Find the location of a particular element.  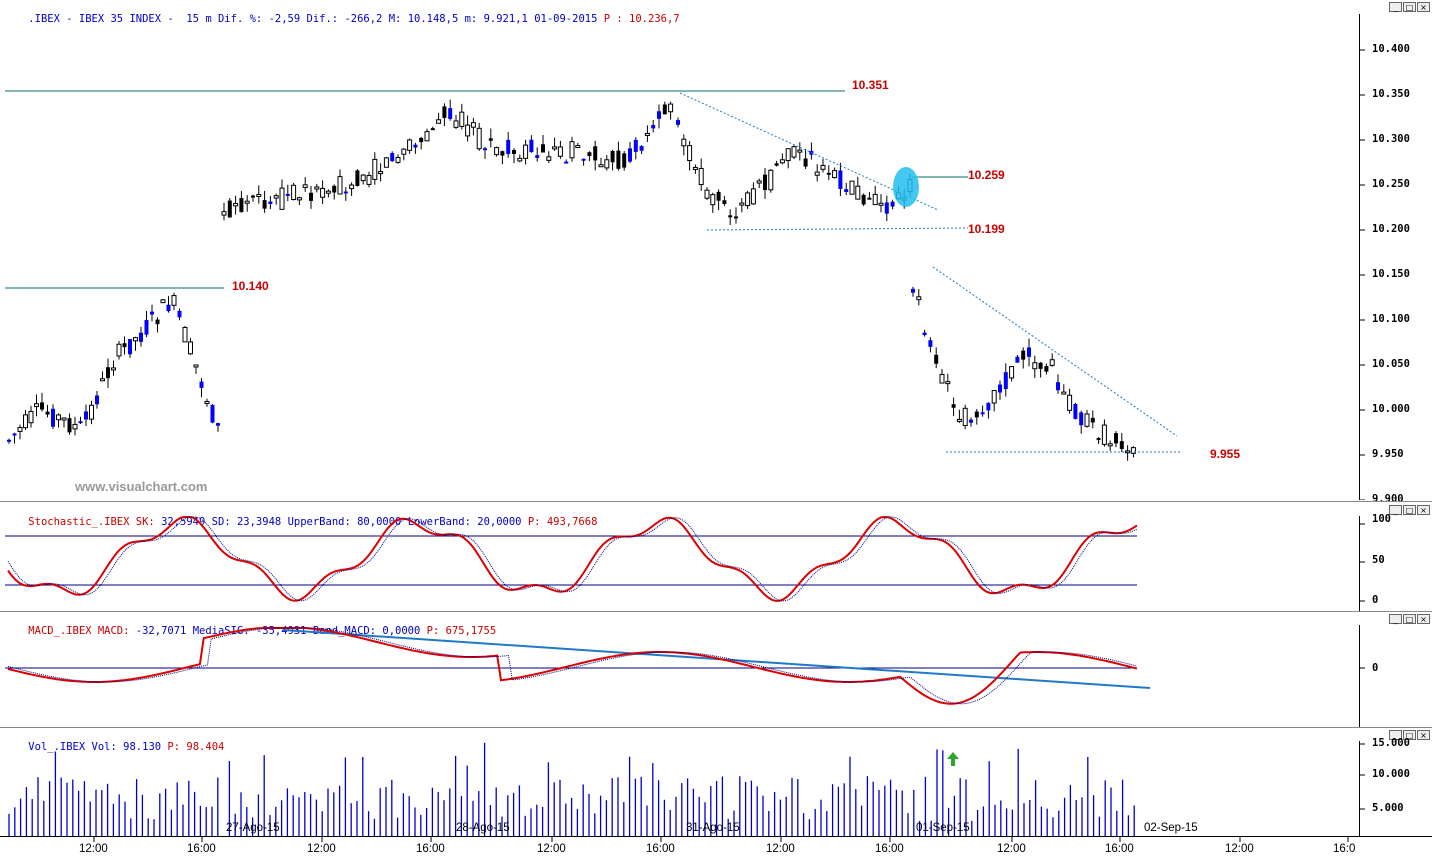

macd-chart is located at coordinates (716, 669).